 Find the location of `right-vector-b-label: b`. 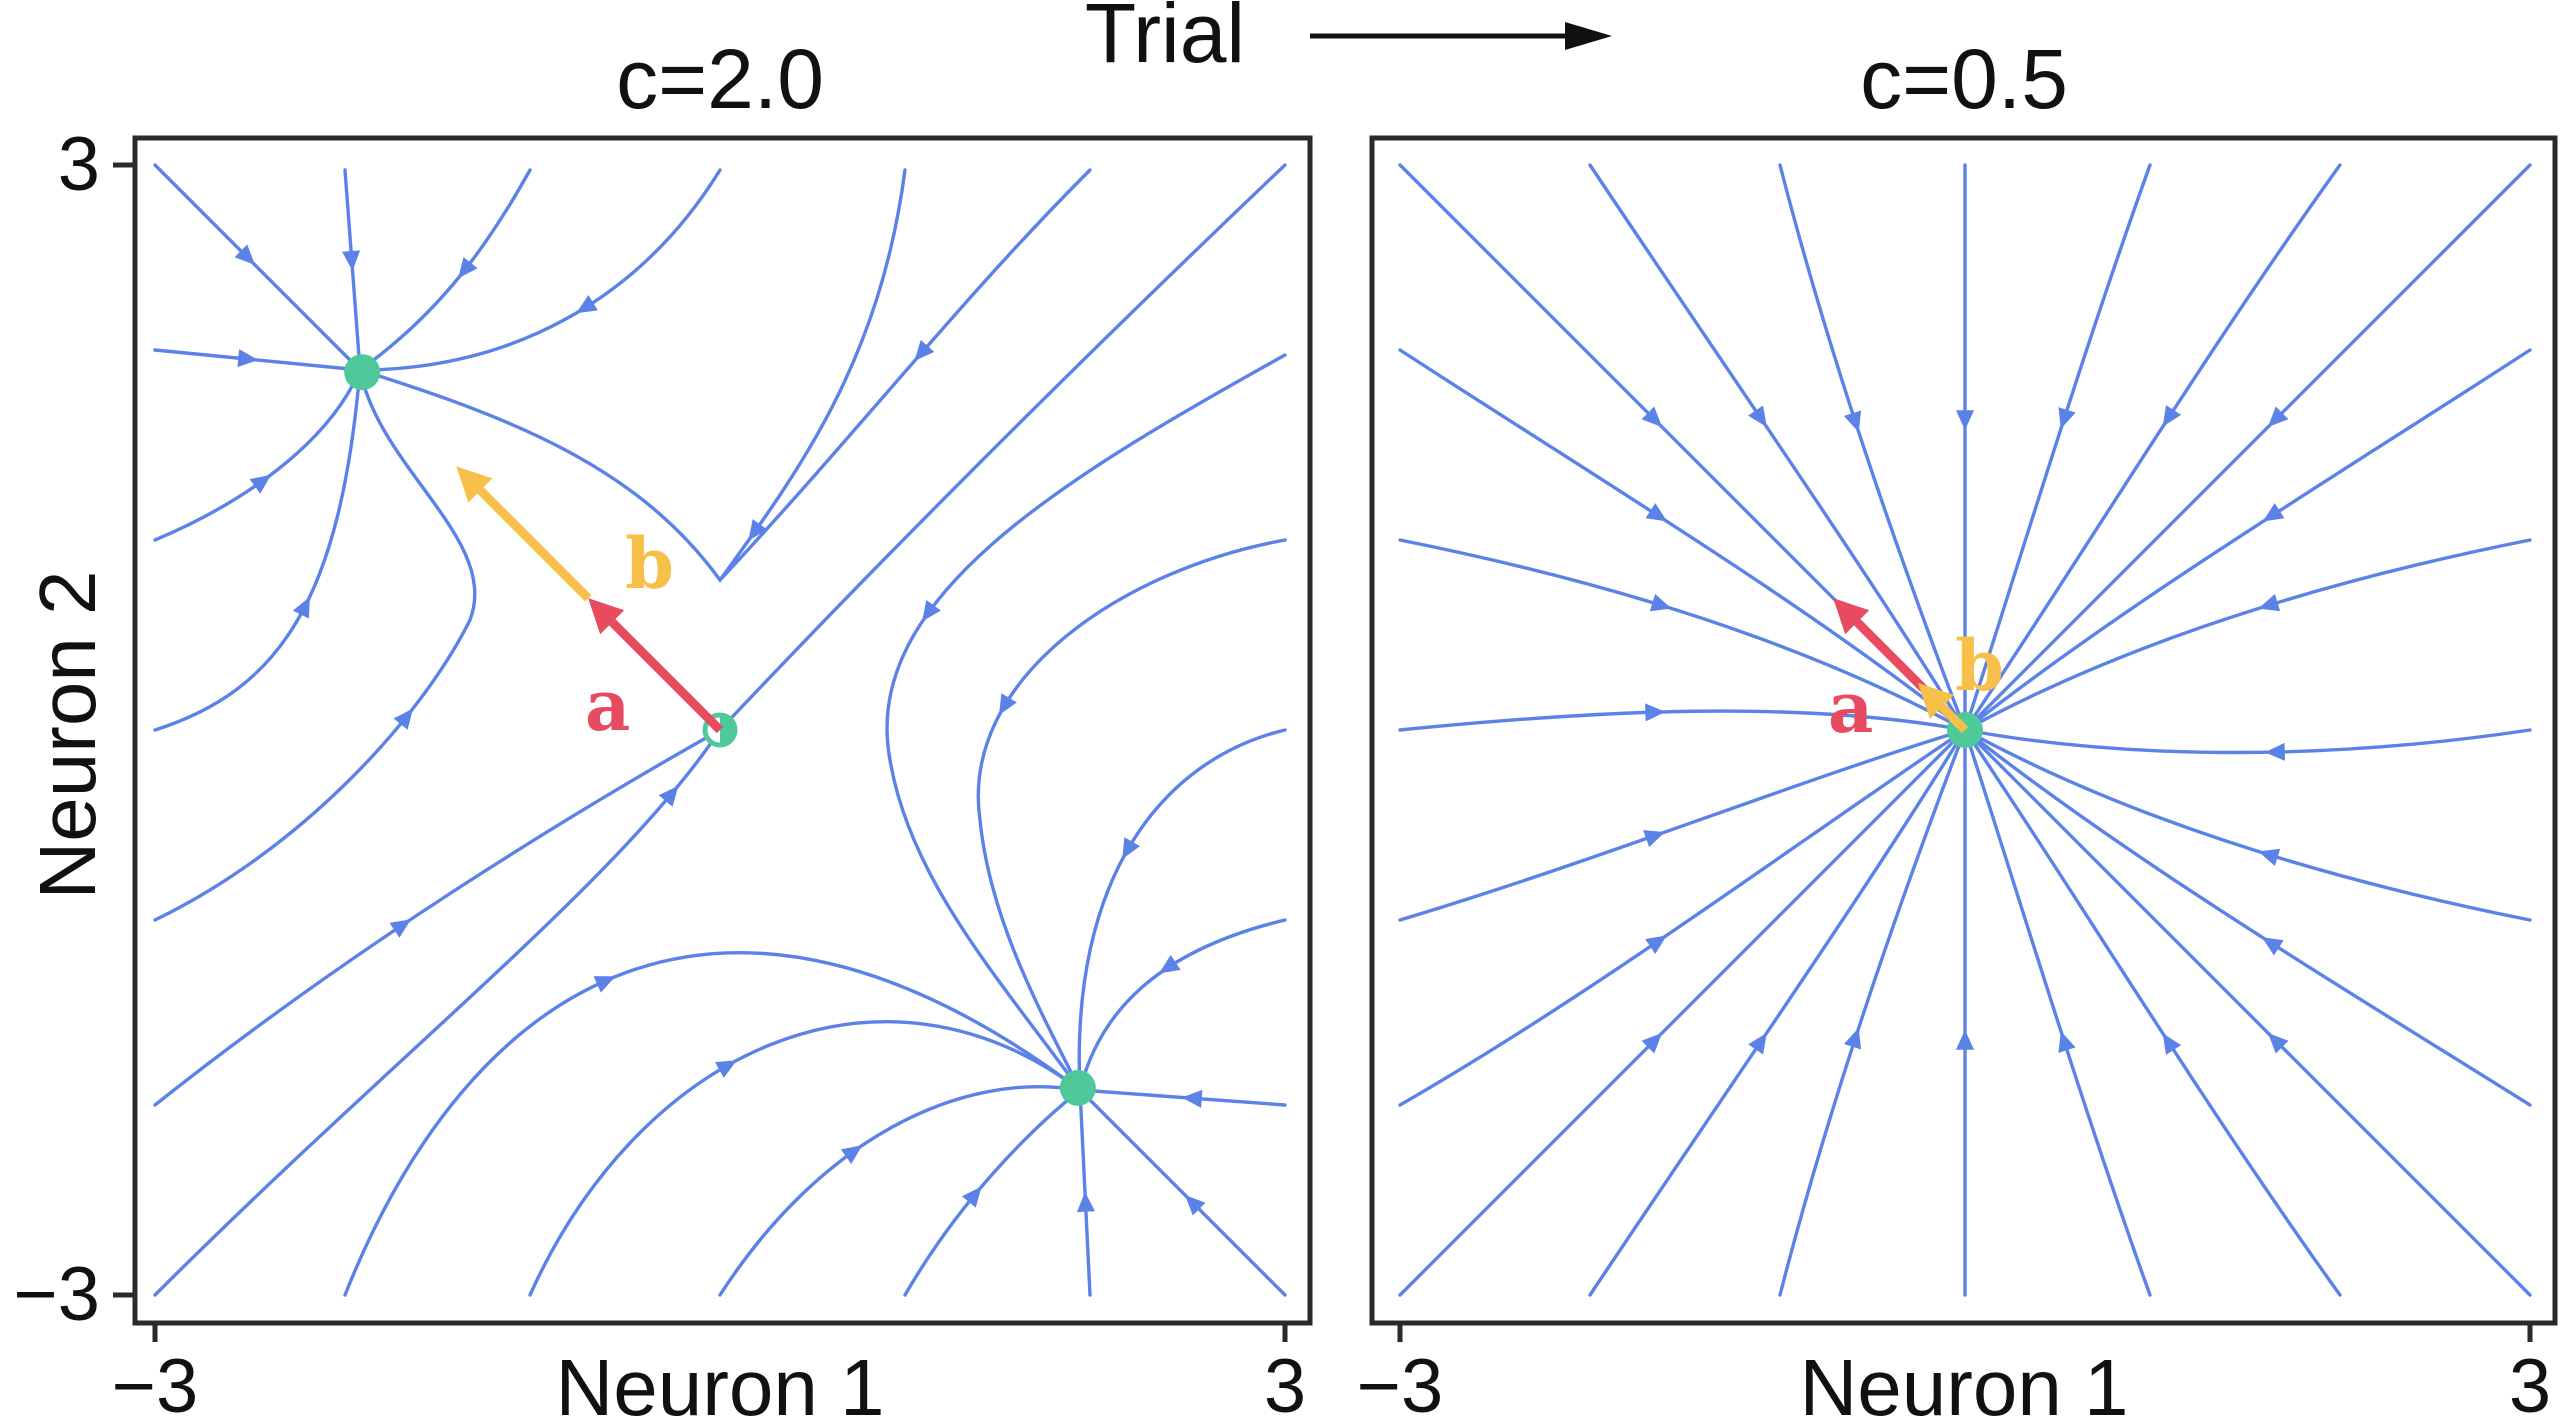

right-vector-b-label: b is located at coordinates (1979, 665).